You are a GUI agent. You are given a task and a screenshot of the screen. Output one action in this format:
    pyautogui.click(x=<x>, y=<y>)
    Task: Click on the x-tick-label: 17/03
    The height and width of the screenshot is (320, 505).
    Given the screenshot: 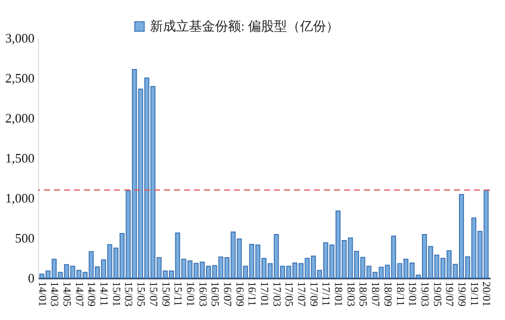 What is the action you would take?
    pyautogui.click(x=276, y=295)
    